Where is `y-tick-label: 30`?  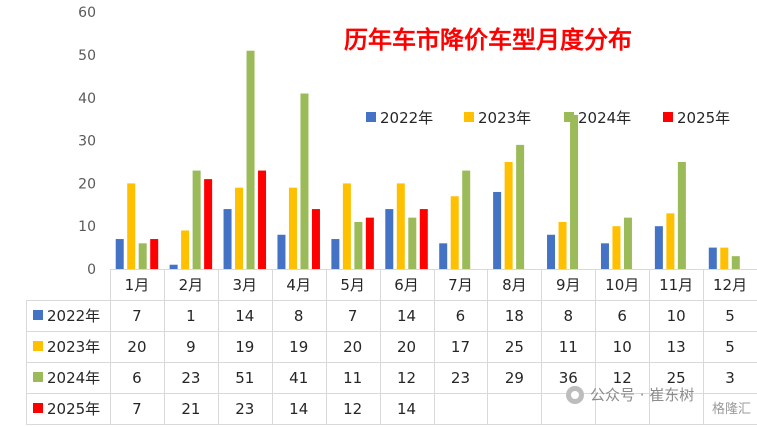 y-tick-label: 30 is located at coordinates (87, 142).